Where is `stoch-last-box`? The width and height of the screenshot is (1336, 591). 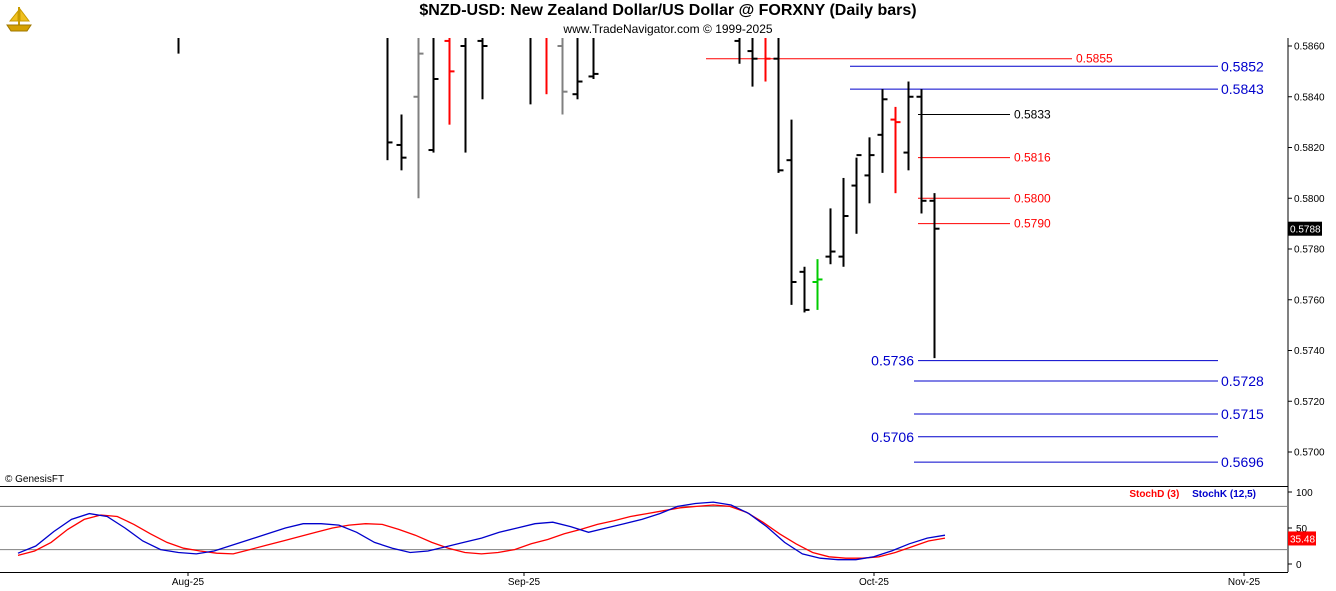
stoch-last-box is located at coordinates (1302, 538).